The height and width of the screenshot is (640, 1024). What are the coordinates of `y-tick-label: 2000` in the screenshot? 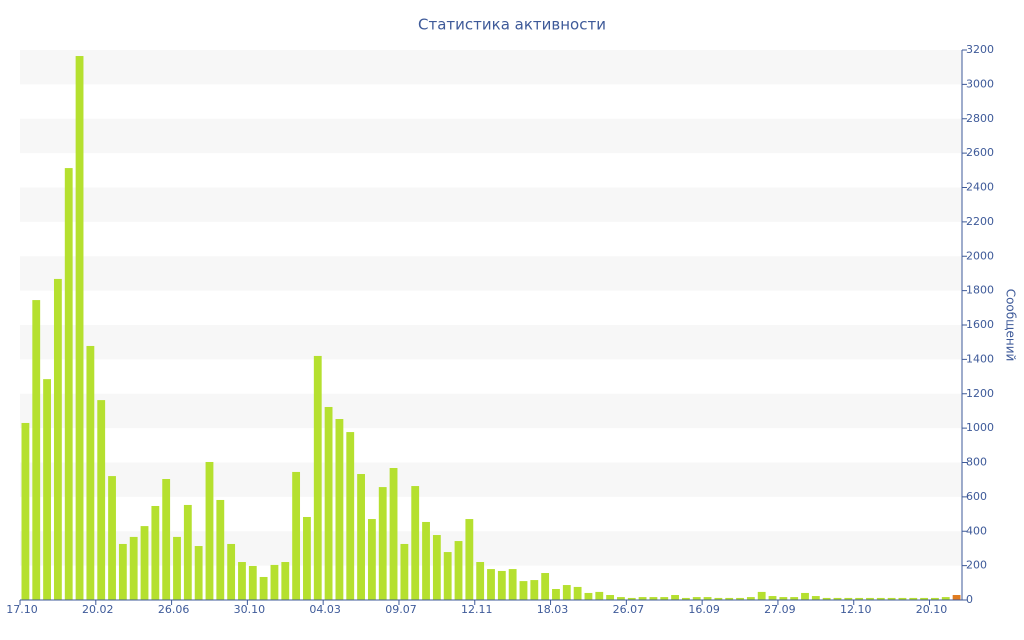 It's located at (980, 255).